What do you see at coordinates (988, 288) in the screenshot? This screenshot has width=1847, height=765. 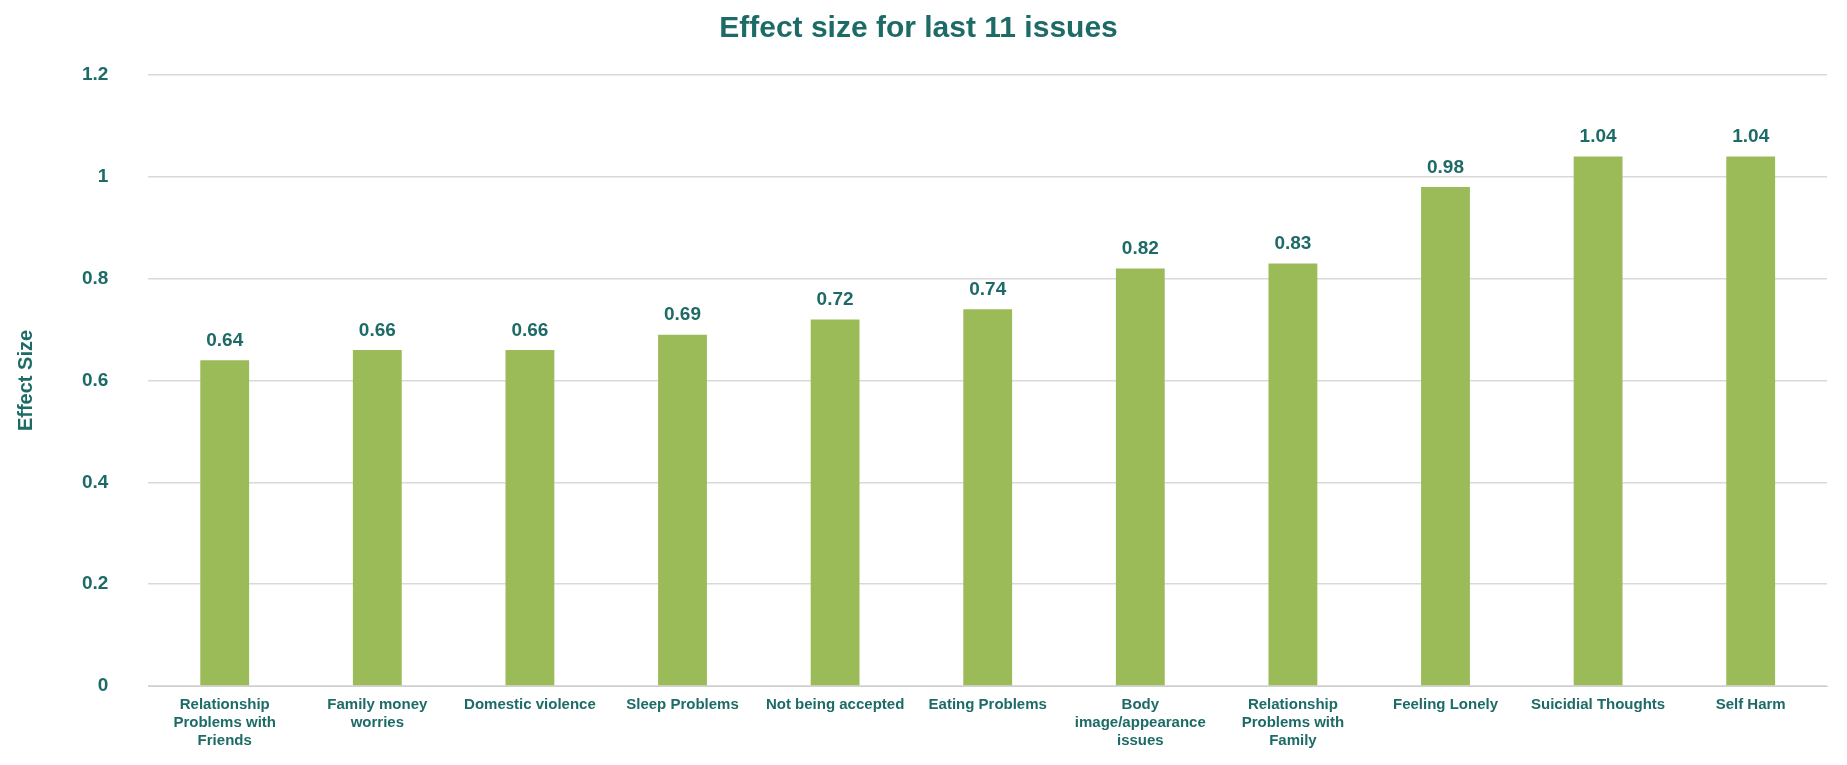 I see `data-label: 0.74` at bounding box center [988, 288].